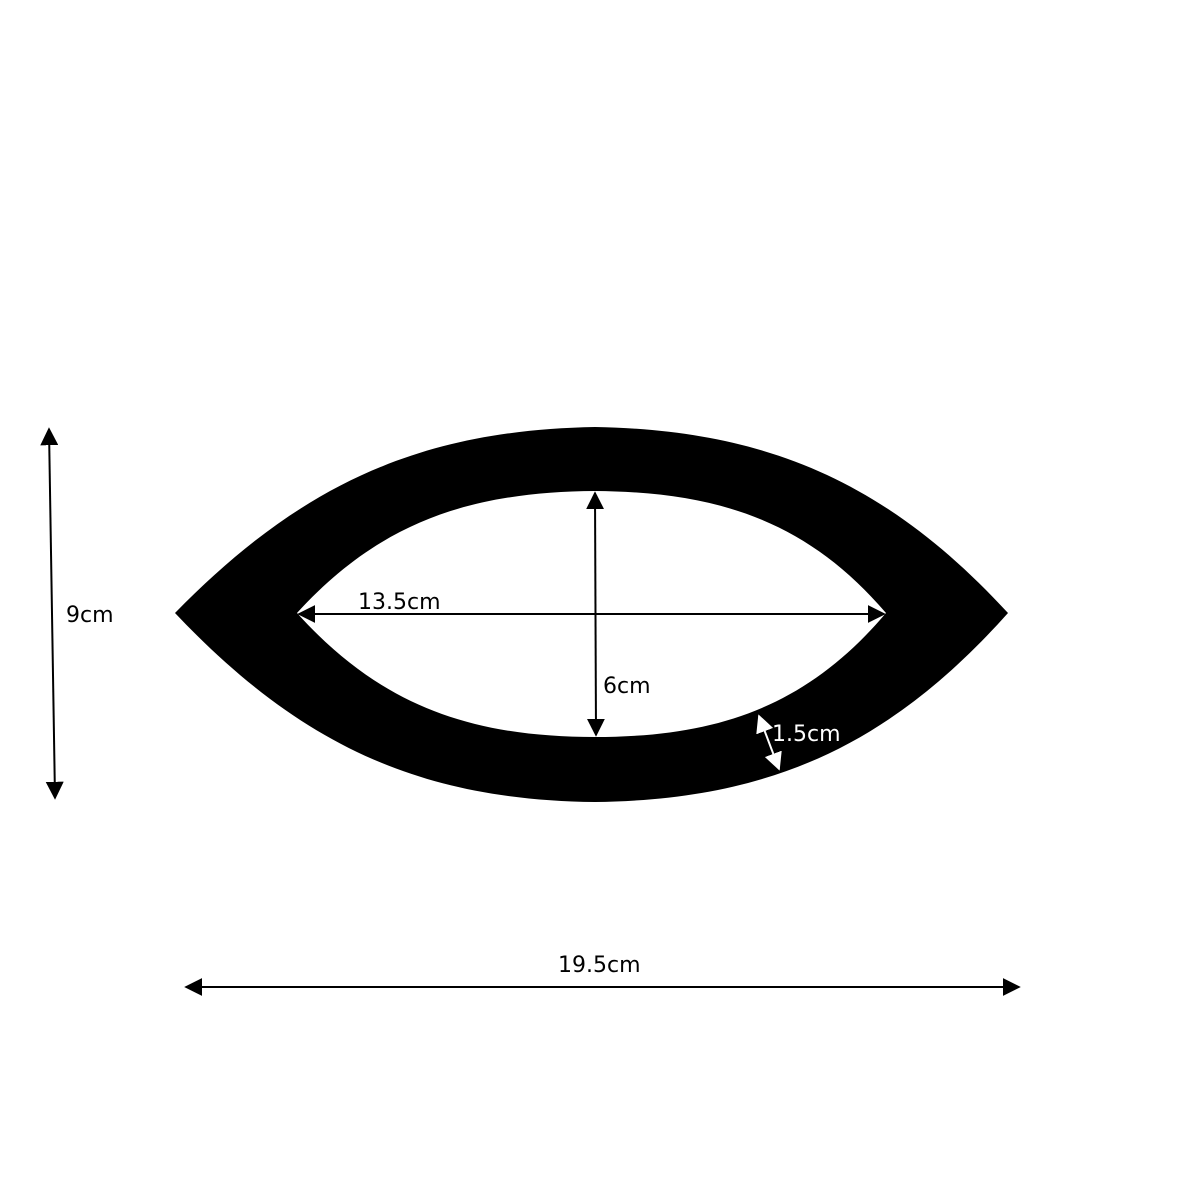 The height and width of the screenshot is (1200, 1200). What do you see at coordinates (399, 602) in the screenshot?
I see `inner-width-label: 13.5cm` at bounding box center [399, 602].